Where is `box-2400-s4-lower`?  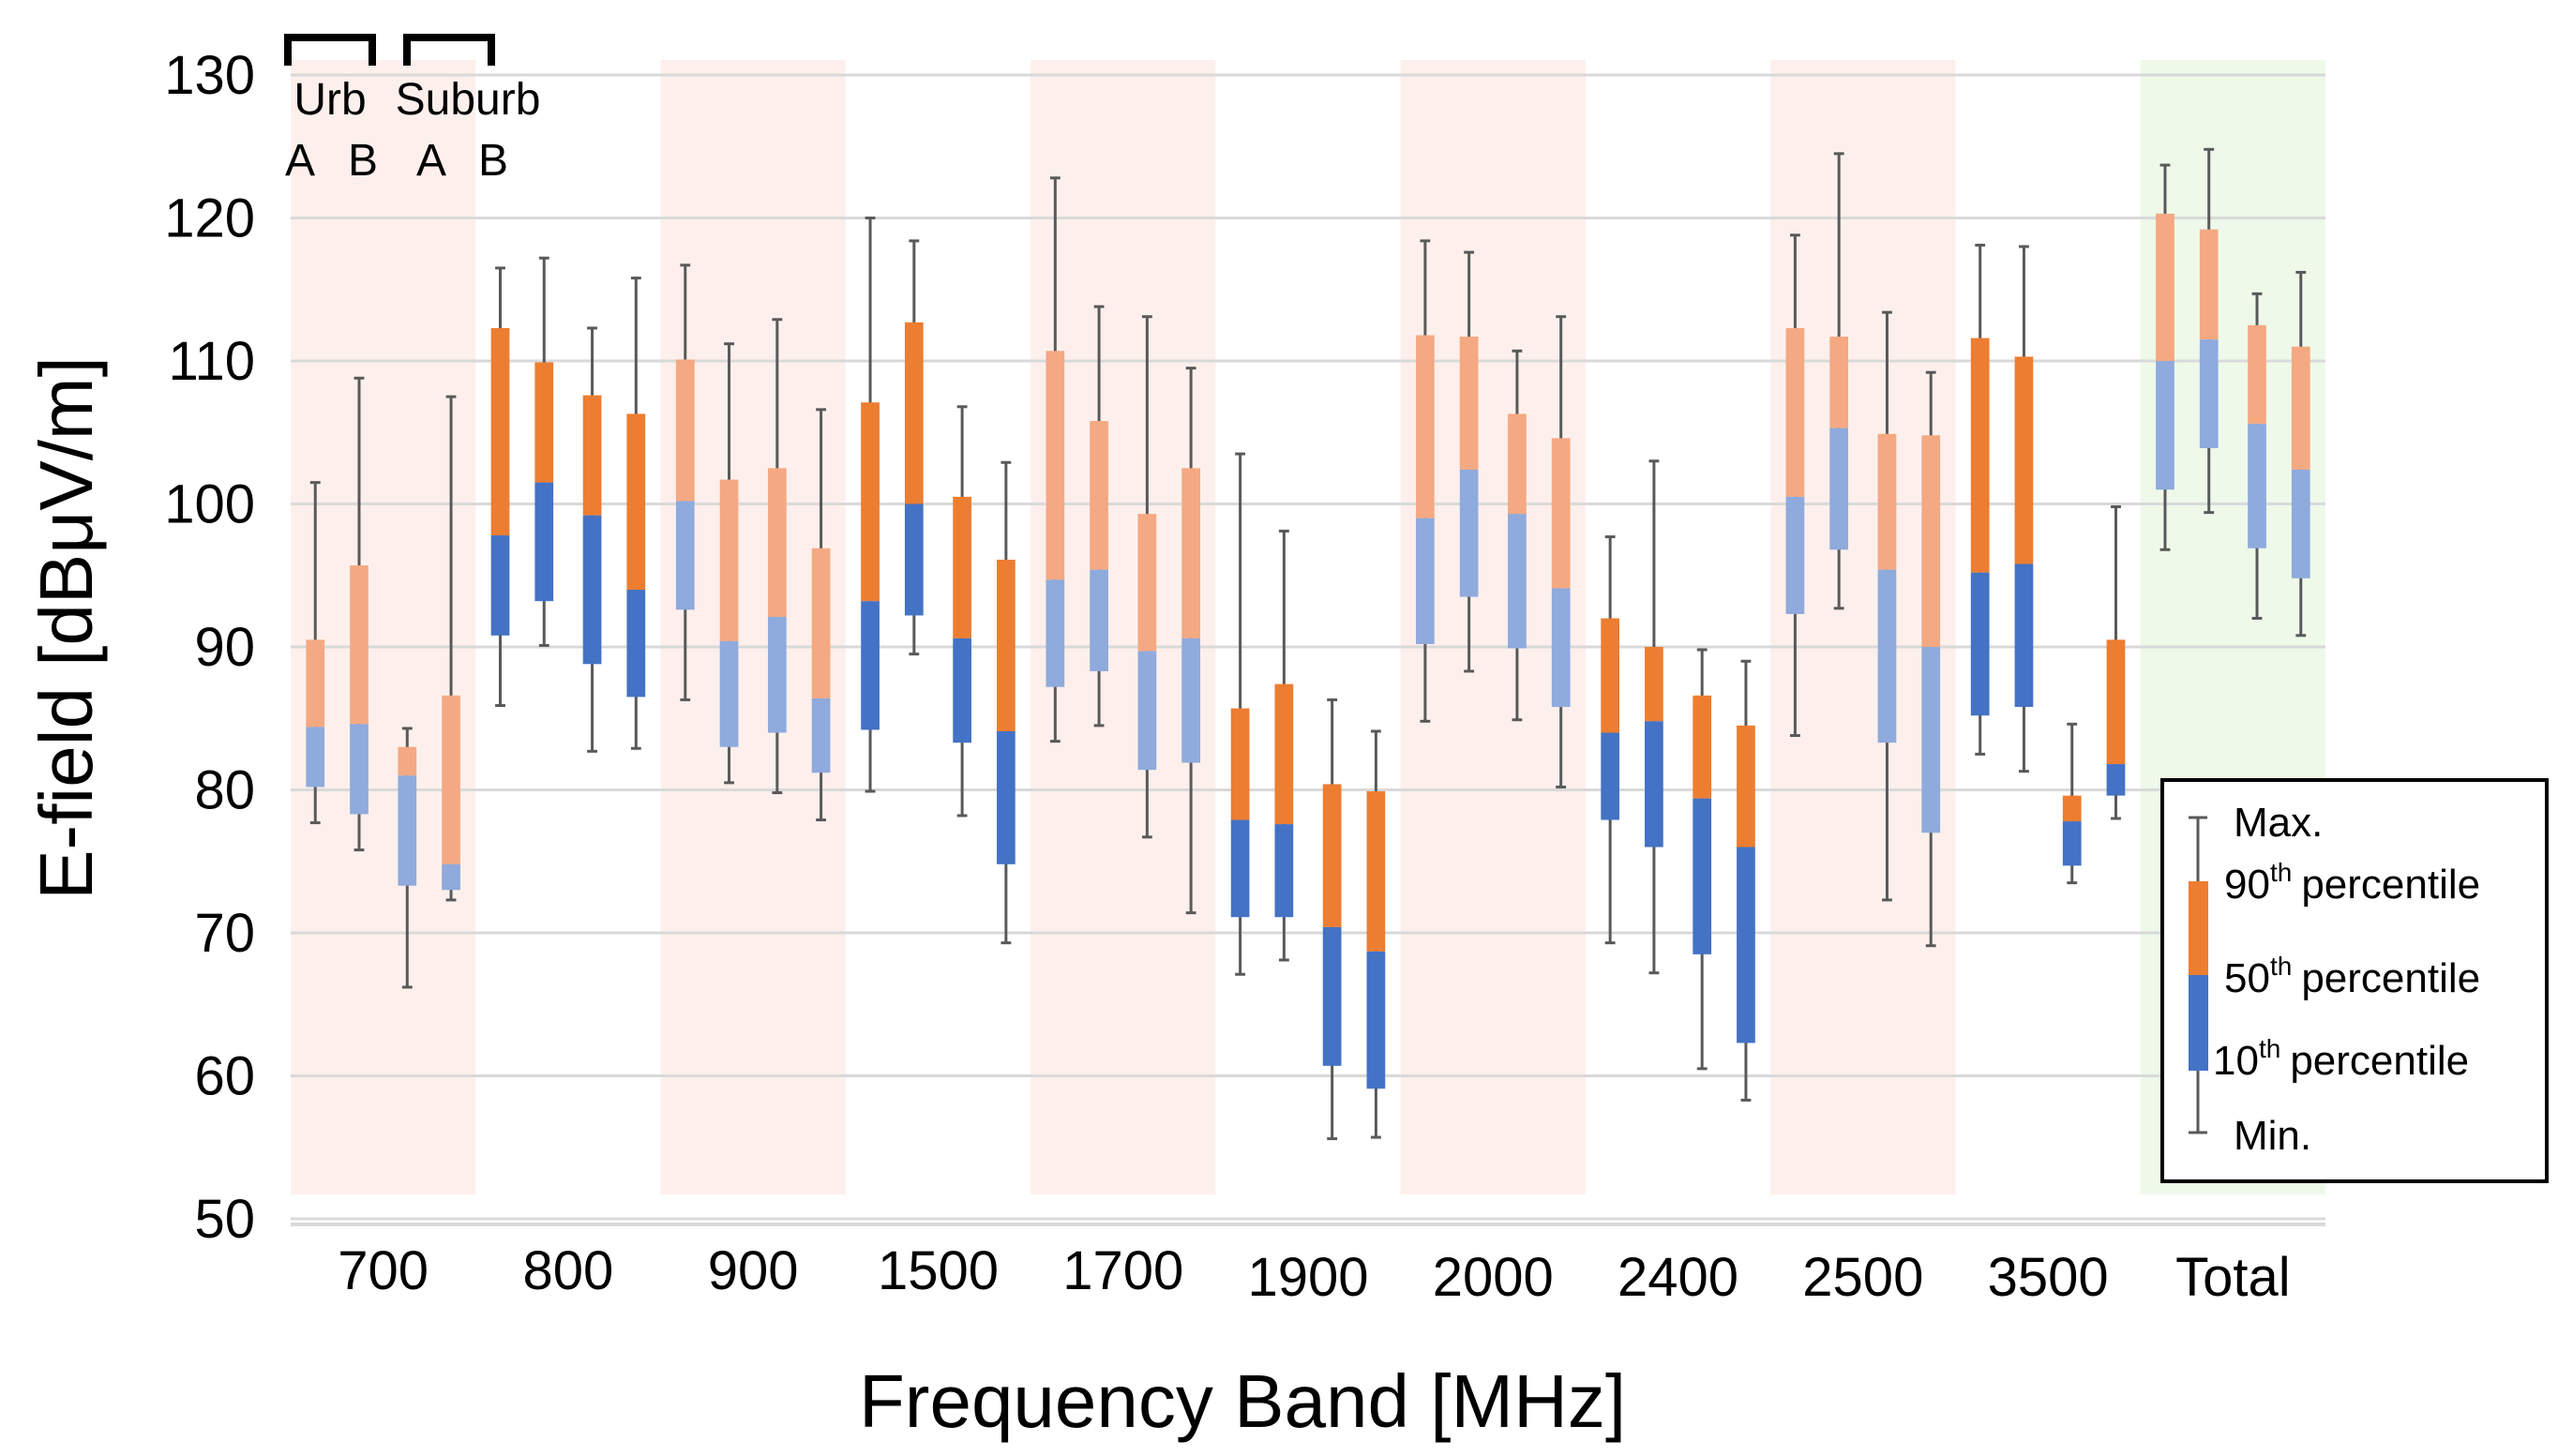
box-2400-s4-lower is located at coordinates (1746, 945).